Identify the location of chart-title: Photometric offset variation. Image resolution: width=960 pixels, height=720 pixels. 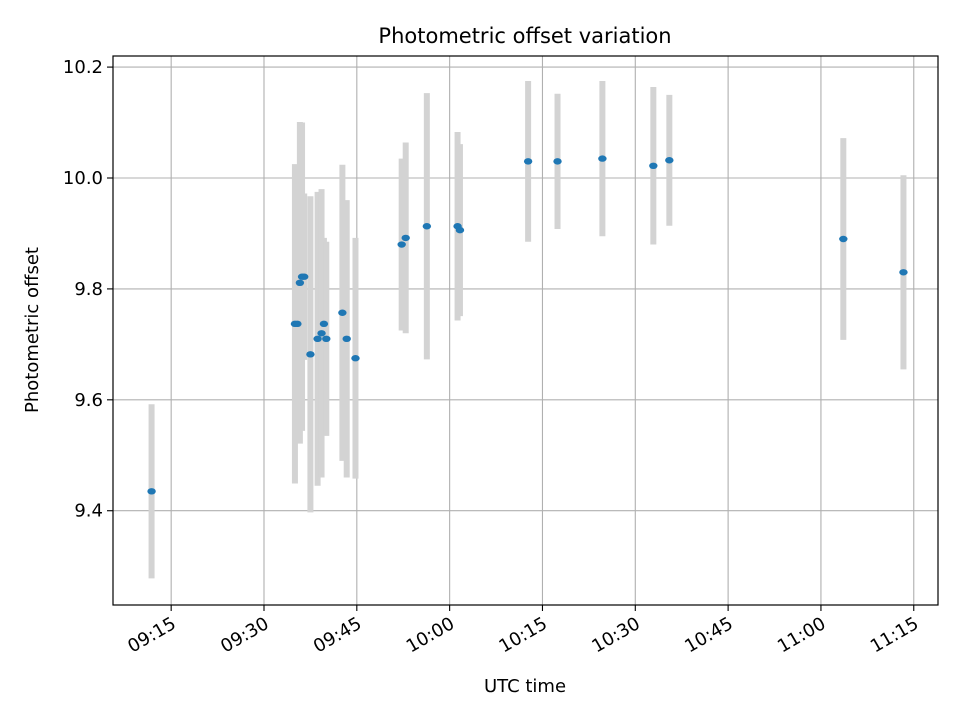
(524, 36).